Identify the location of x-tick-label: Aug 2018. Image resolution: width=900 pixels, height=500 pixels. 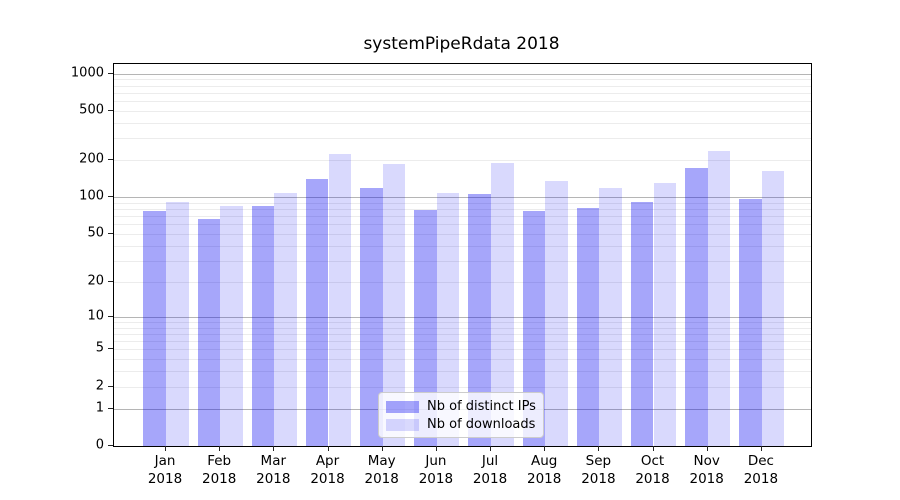
(544, 470).